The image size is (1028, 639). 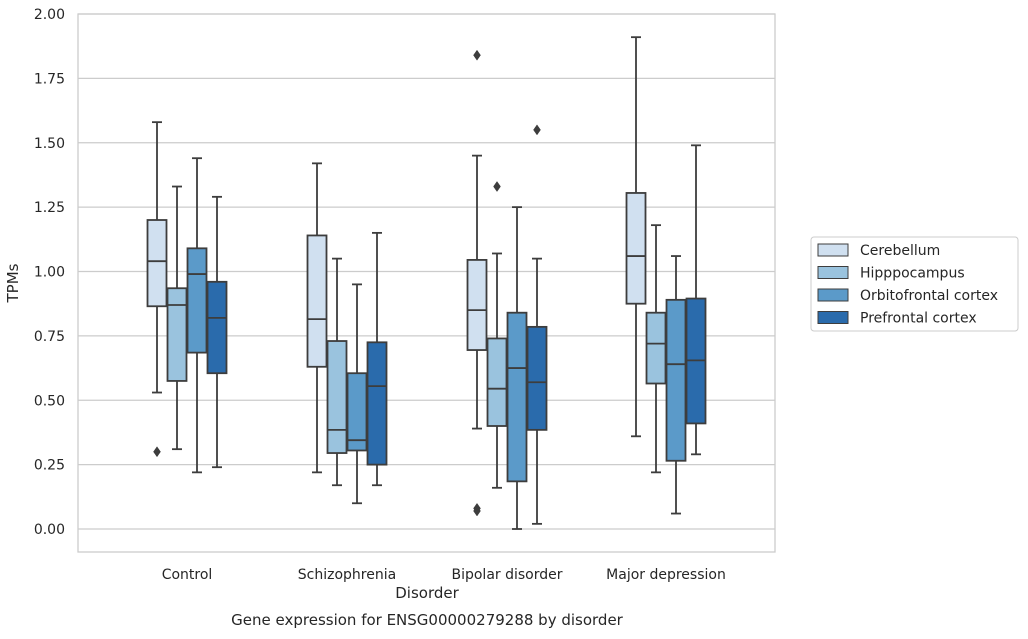 I want to click on legend-frame, so click(x=914, y=284).